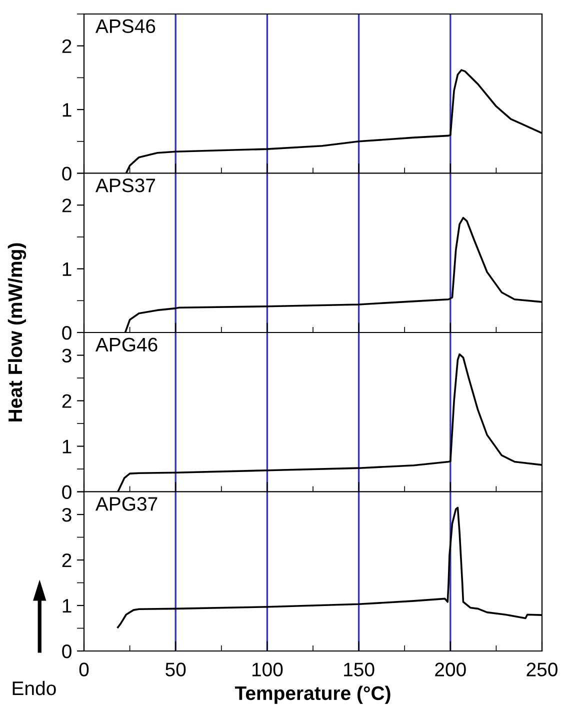 The image size is (566, 720). I want to click on x-tick-label: 150, so click(359, 669).